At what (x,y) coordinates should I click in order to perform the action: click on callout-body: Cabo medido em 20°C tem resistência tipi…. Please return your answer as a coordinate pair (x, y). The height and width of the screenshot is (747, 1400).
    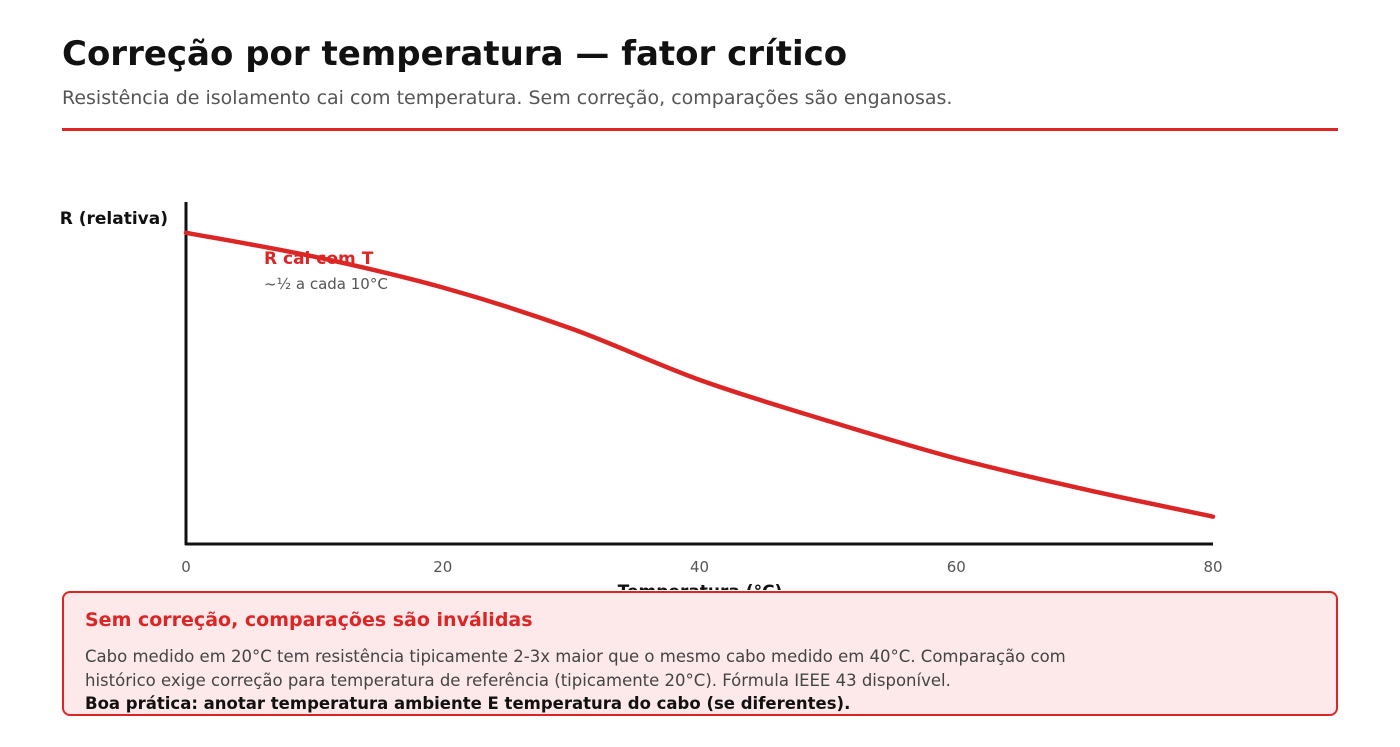
    Looking at the image, I should click on (575, 668).